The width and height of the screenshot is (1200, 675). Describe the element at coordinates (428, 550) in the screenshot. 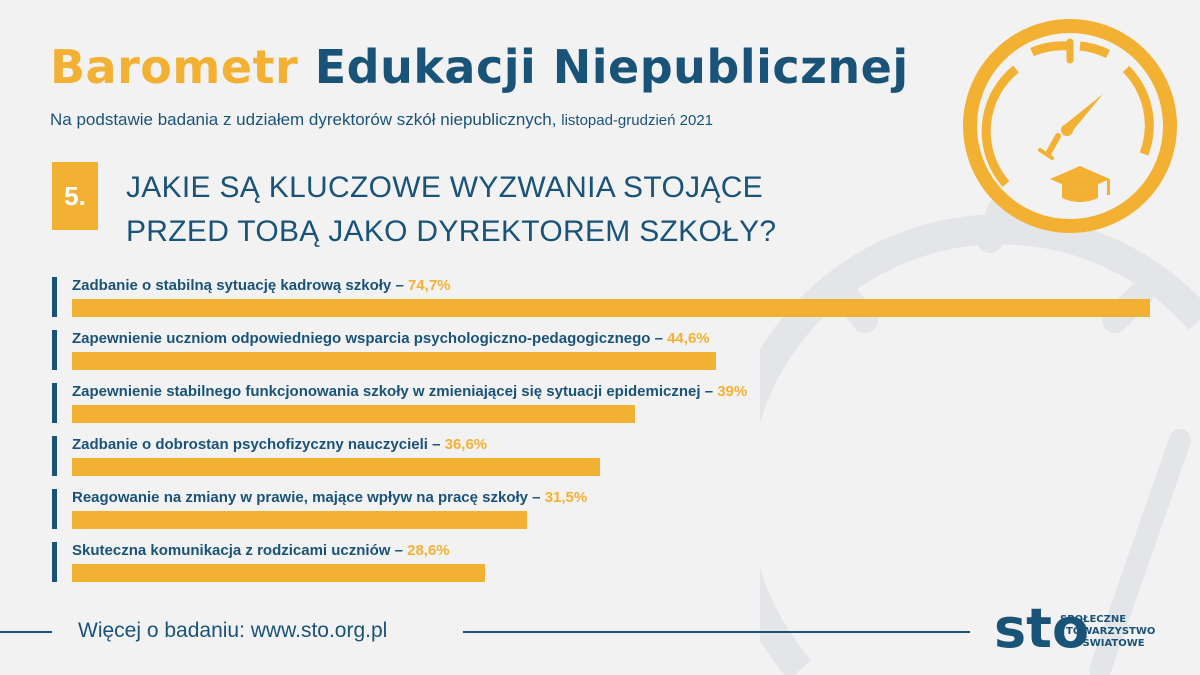

I see `bar-value-label: 28,6%` at that location.